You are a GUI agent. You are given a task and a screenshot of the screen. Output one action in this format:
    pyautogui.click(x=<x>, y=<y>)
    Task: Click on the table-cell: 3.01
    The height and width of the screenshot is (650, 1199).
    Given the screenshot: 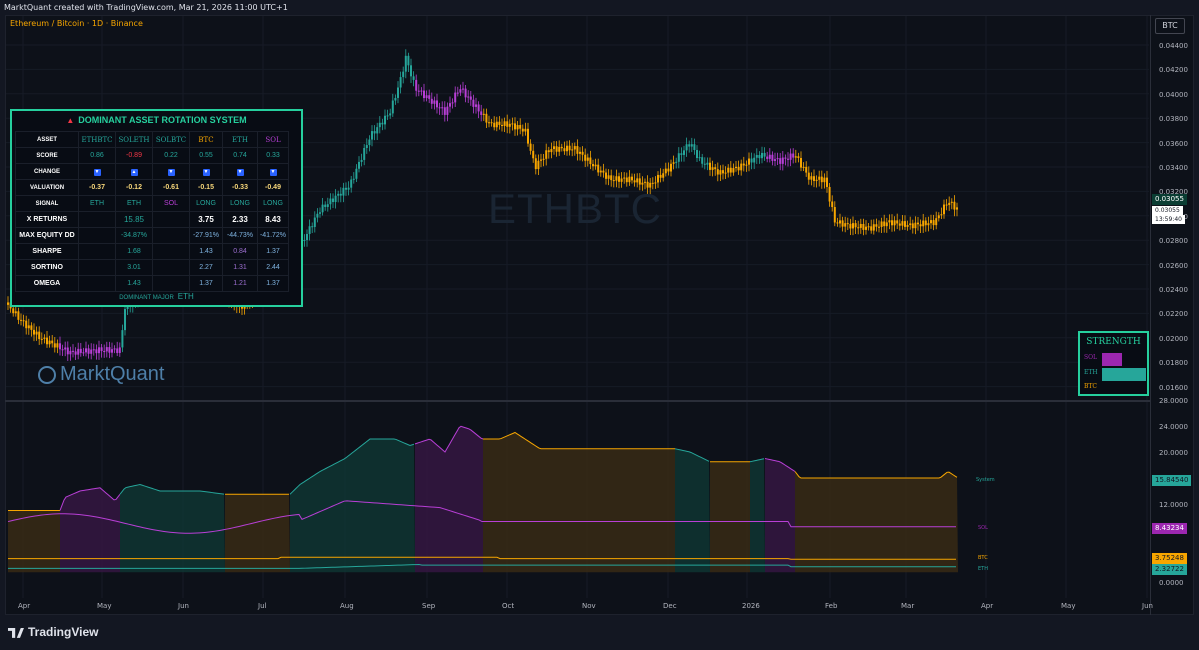 What is the action you would take?
    pyautogui.click(x=134, y=267)
    